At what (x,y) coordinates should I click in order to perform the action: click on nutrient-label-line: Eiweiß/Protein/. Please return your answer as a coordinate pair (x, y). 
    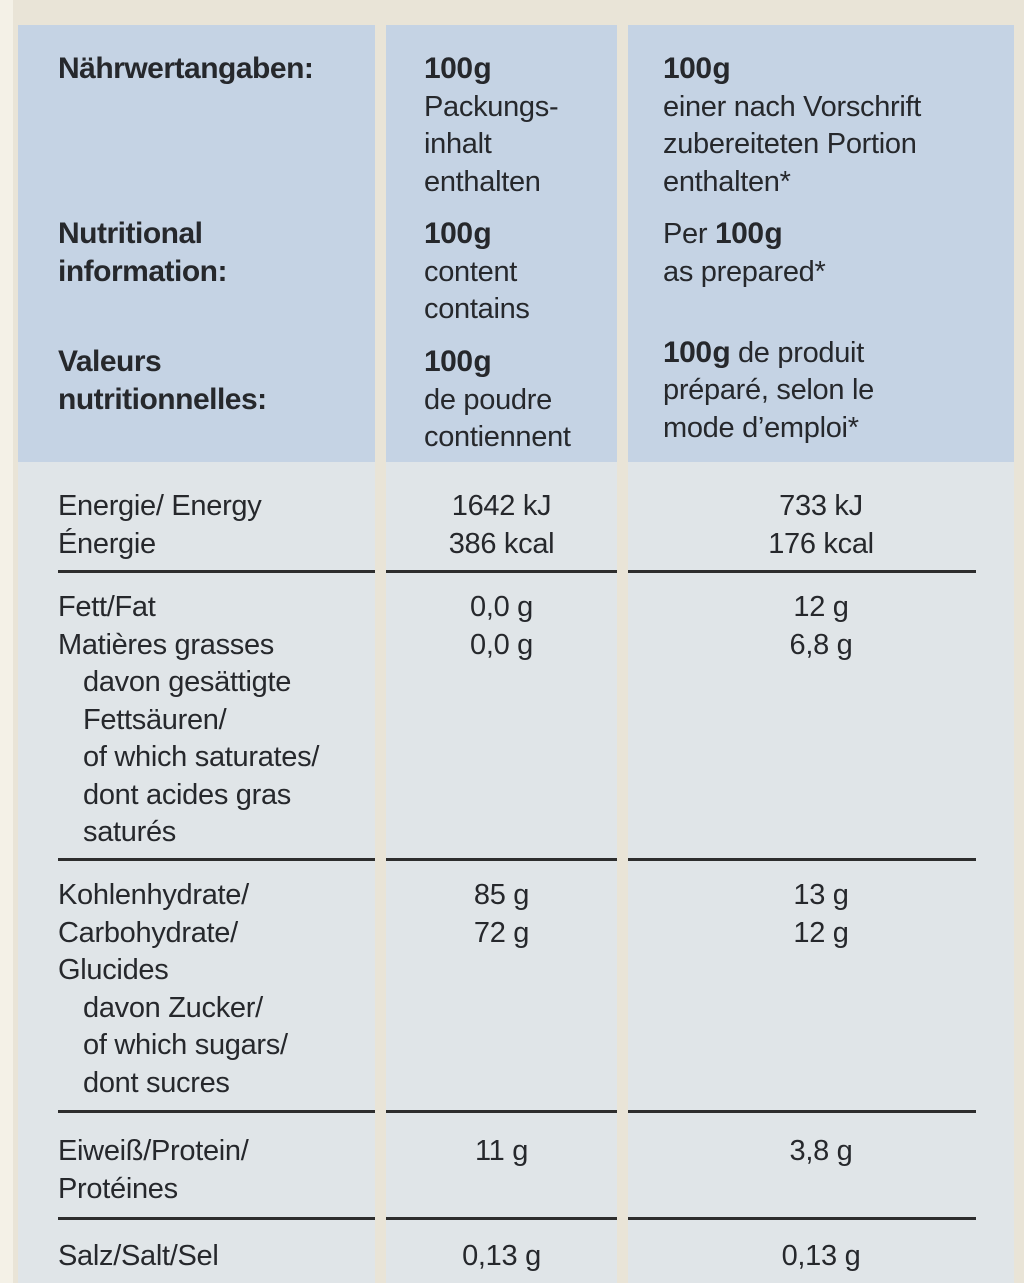
    Looking at the image, I should click on (153, 1151).